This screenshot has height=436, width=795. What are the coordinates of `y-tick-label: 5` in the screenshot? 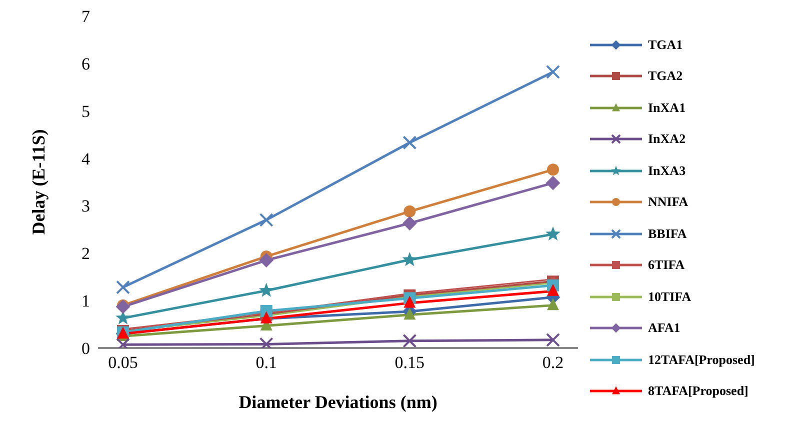 It's located at (86, 111).